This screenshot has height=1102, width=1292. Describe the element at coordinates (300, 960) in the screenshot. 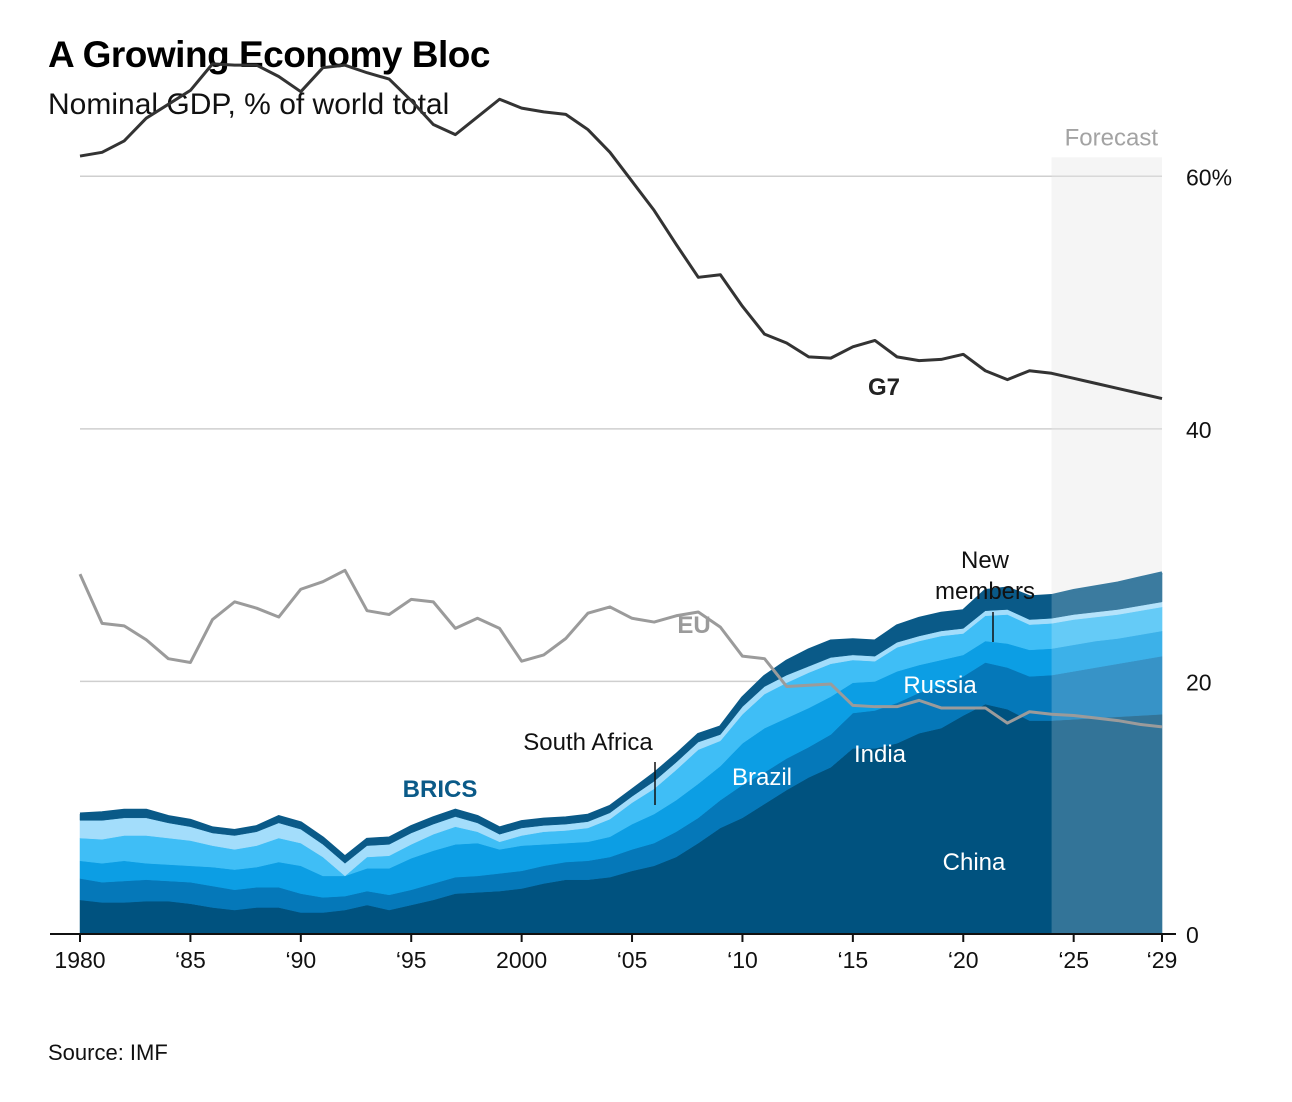

I see `x-tick-label: ‘90` at that location.